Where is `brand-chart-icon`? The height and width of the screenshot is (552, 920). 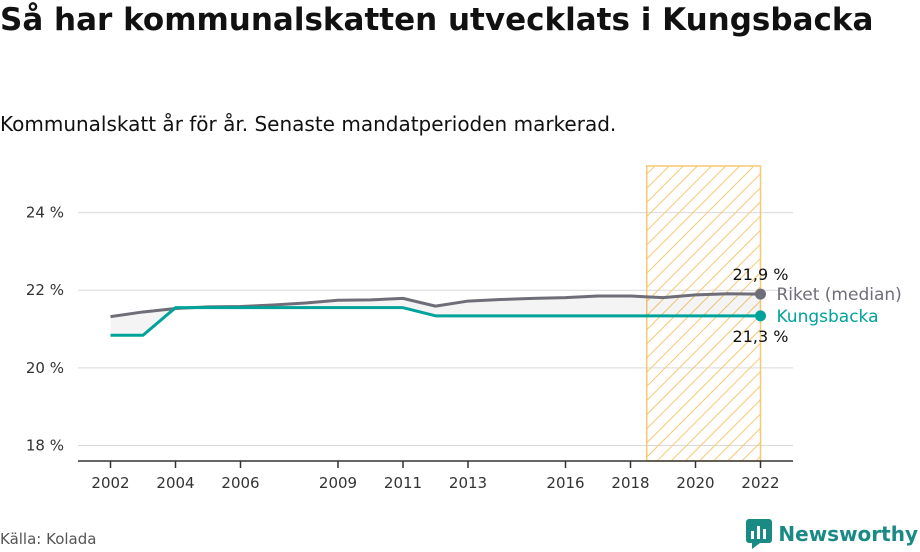 brand-chart-icon is located at coordinates (759, 534).